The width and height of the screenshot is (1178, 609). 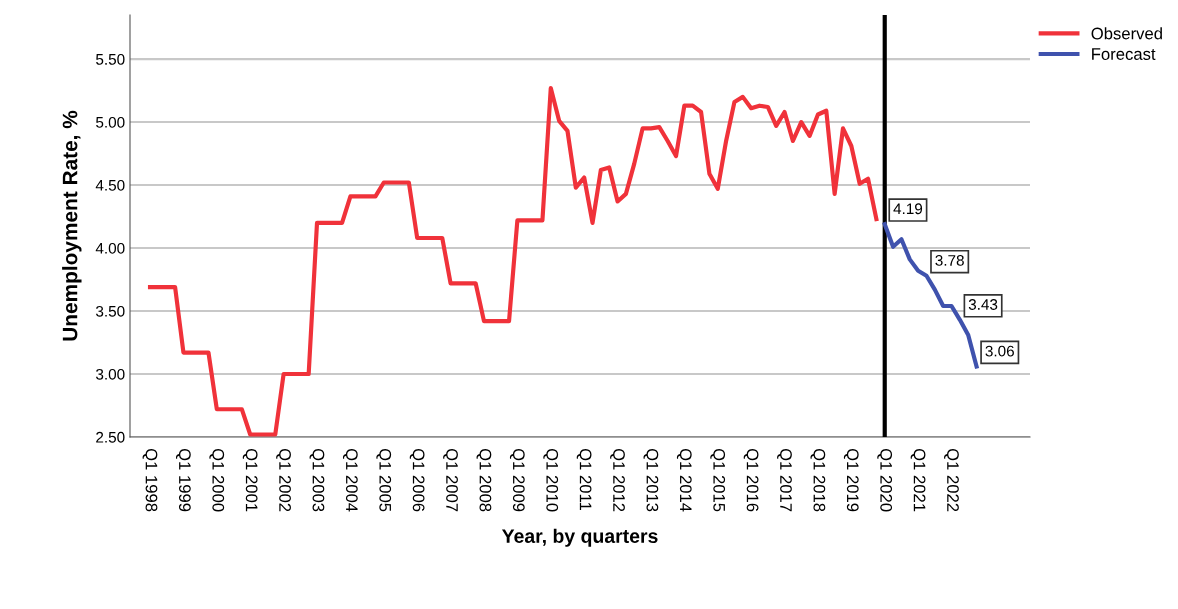 What do you see at coordinates (1126, 33) in the screenshot?
I see `legend-label: Observed` at bounding box center [1126, 33].